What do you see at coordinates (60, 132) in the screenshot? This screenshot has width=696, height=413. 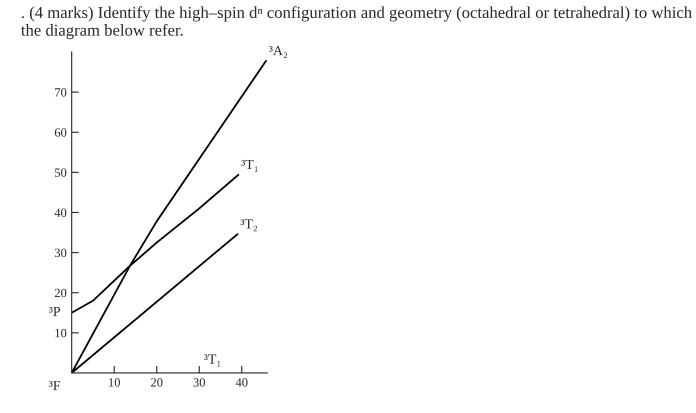 I see `y-tick-label: 60` at bounding box center [60, 132].